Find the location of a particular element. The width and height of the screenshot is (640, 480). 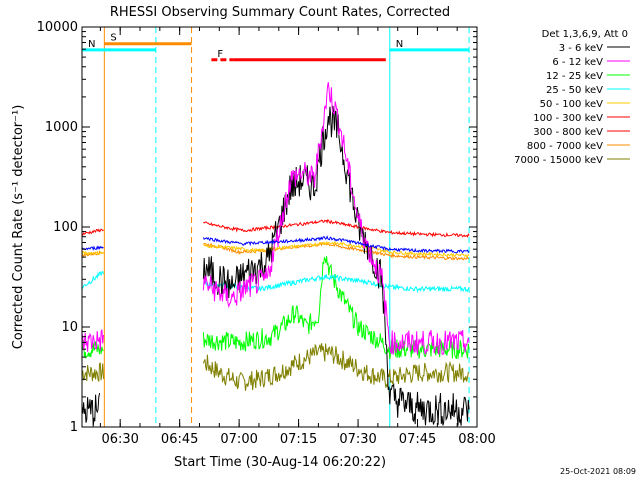

y-tick-label: 1000 is located at coordinates (61, 127).